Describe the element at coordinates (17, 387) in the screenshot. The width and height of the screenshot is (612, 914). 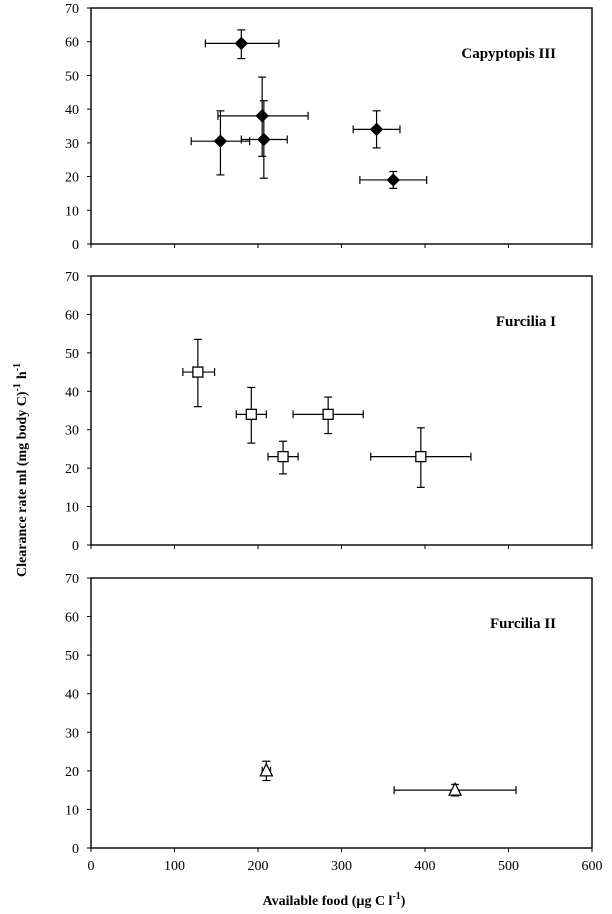
I see `y-axis-title-sup-1: -1` at that location.